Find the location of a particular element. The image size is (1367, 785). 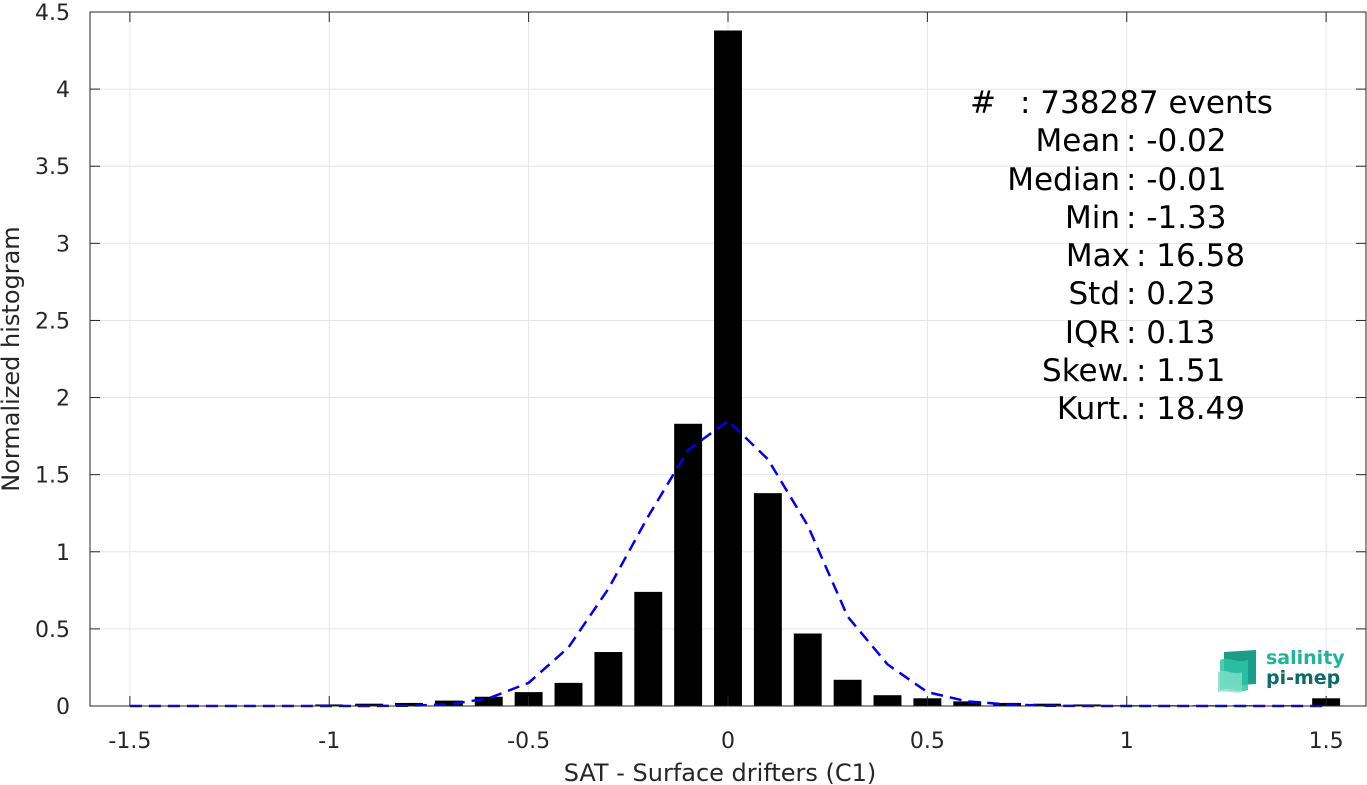

y-tick-label: 3.5 is located at coordinates (52, 167).